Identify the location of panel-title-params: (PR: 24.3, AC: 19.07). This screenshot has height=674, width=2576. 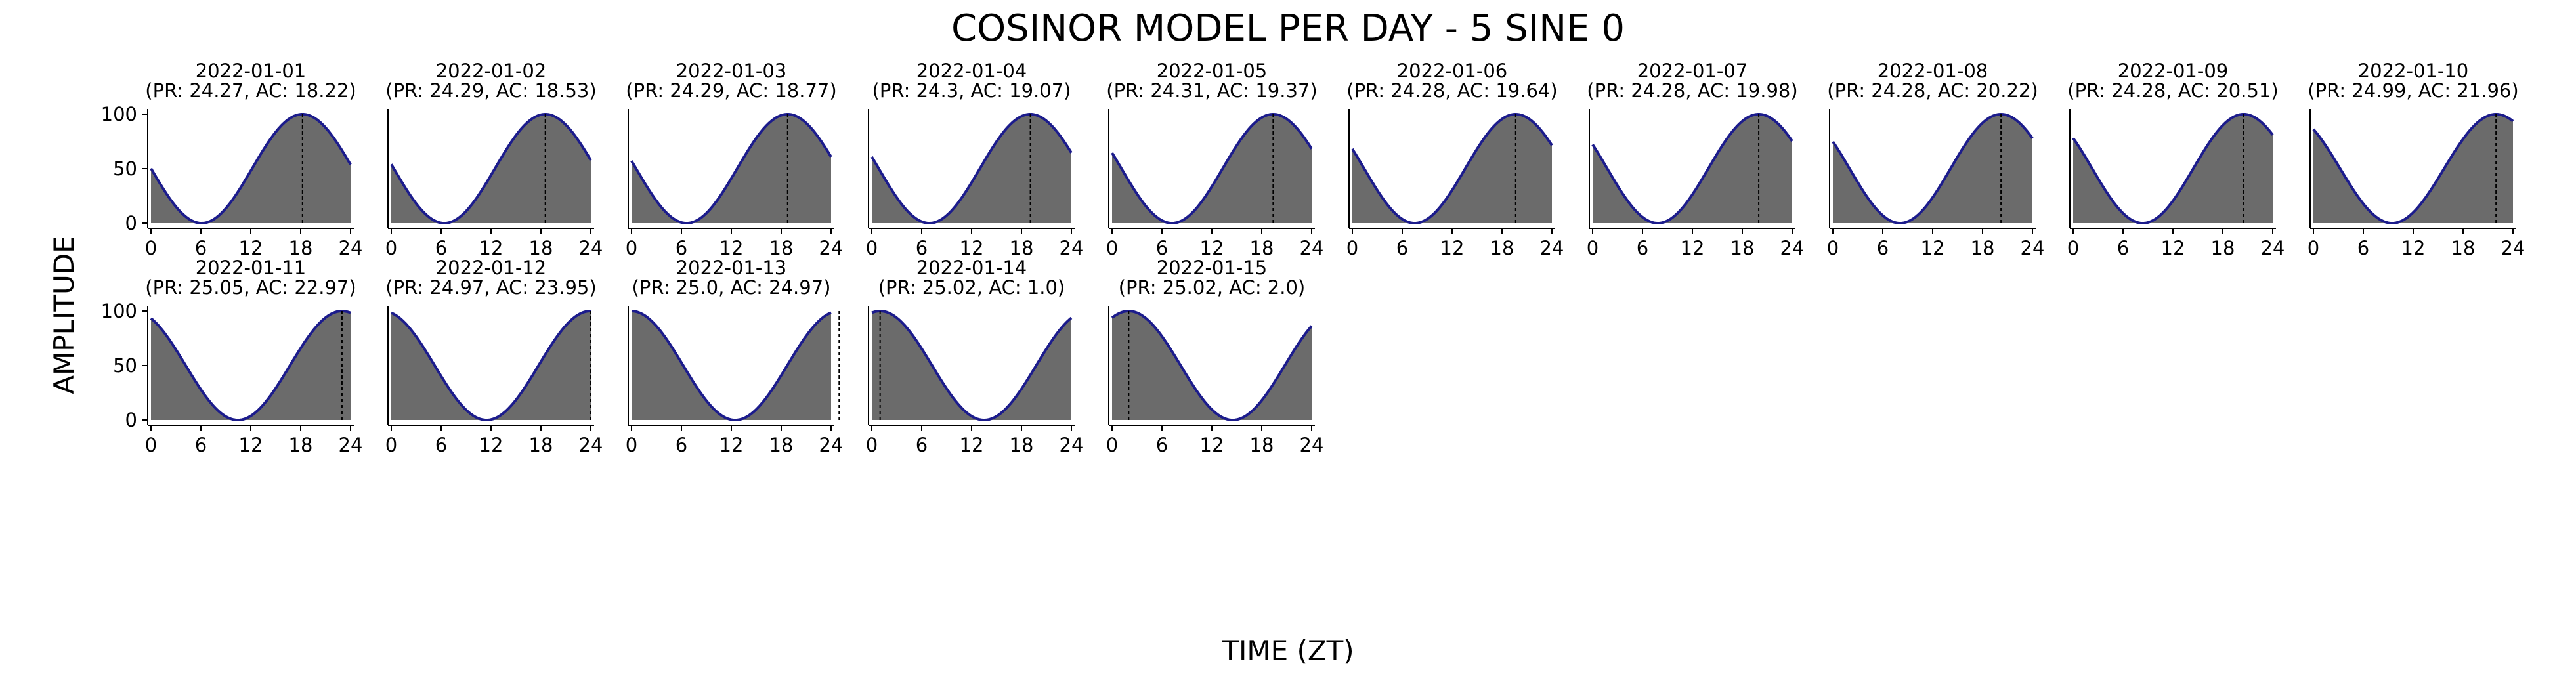
(971, 90).